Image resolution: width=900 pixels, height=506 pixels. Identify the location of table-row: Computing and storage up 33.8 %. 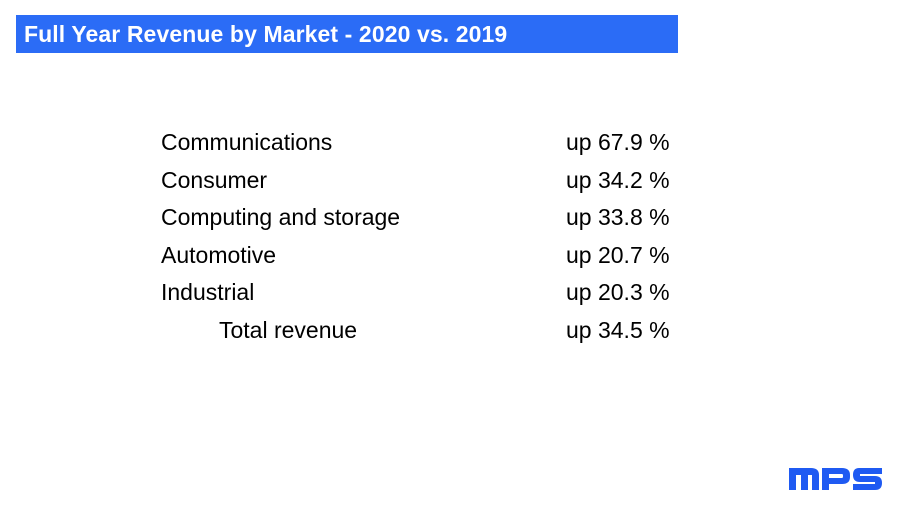
(431, 218).